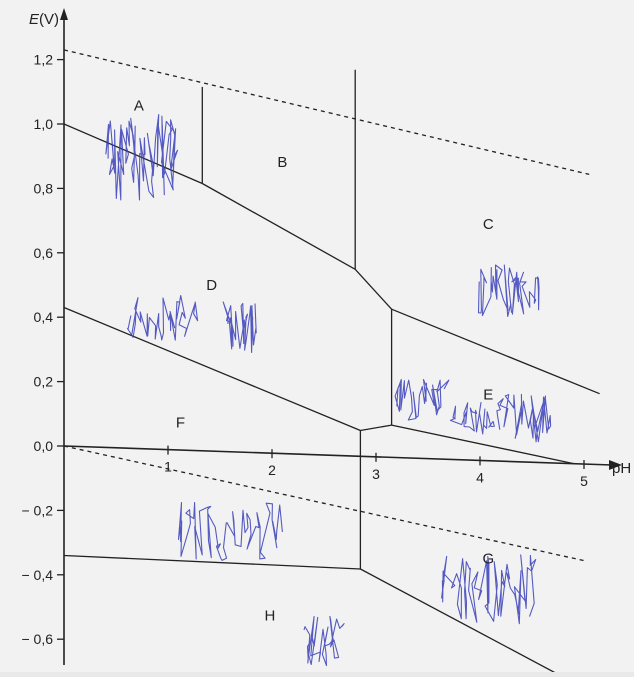 The width and height of the screenshot is (634, 677). I want to click on region-label-e: E, so click(488, 395).